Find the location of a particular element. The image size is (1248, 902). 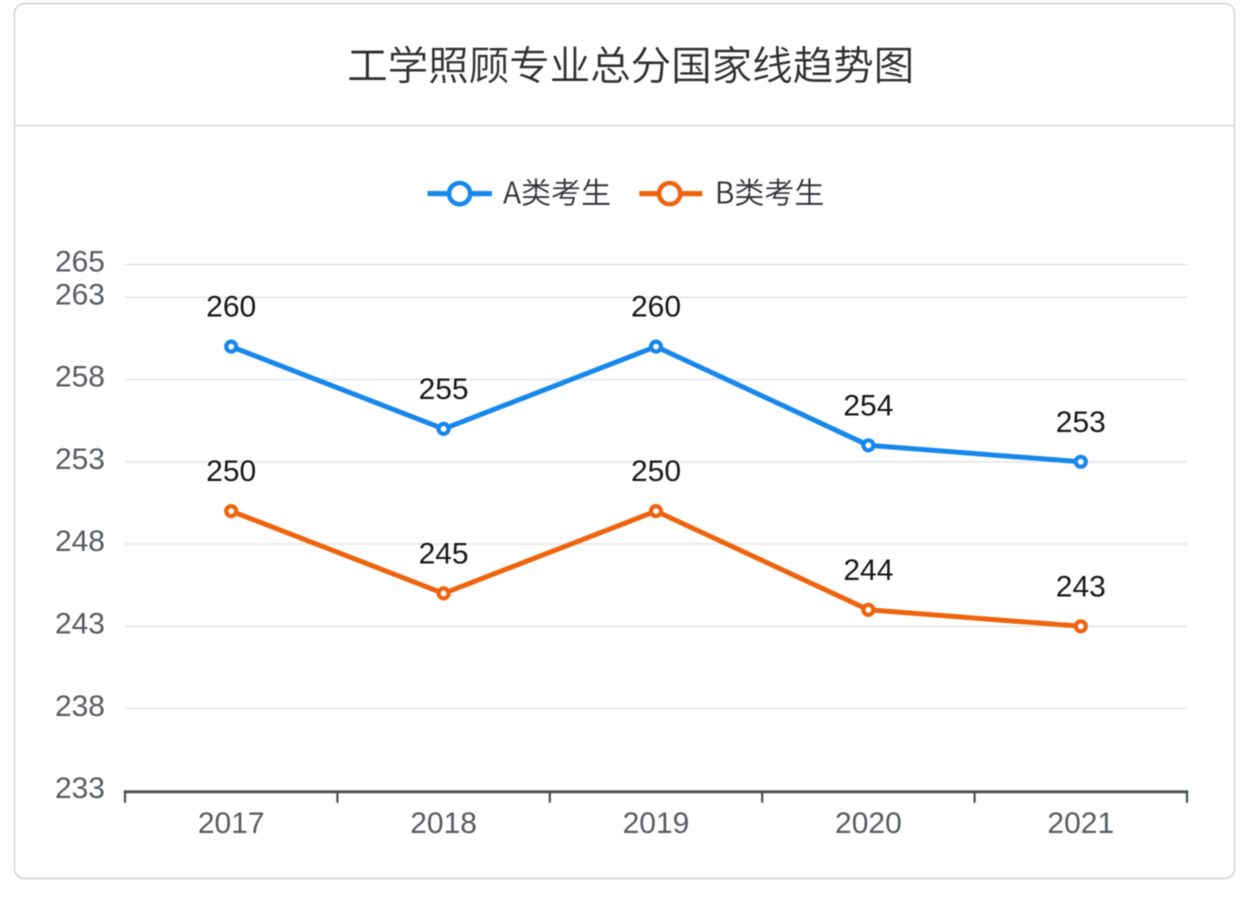

svg-text: 244 is located at coordinates (868, 570).